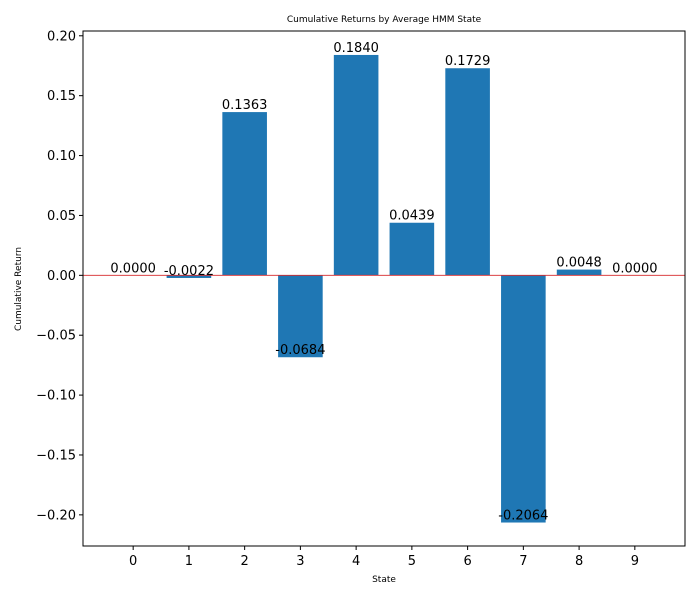 This screenshot has height=600, width=700. What do you see at coordinates (523, 516) in the screenshot?
I see `bar-value-label-7: -0.2064` at bounding box center [523, 516].